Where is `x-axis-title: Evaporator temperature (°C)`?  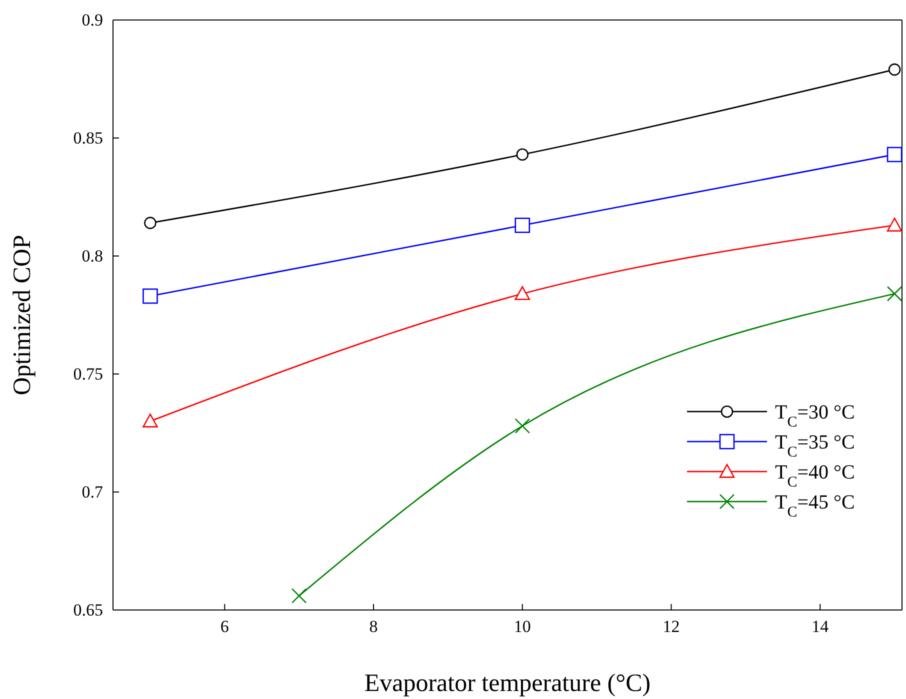 x-axis-title: Evaporator temperature (°C) is located at coordinates (507, 683).